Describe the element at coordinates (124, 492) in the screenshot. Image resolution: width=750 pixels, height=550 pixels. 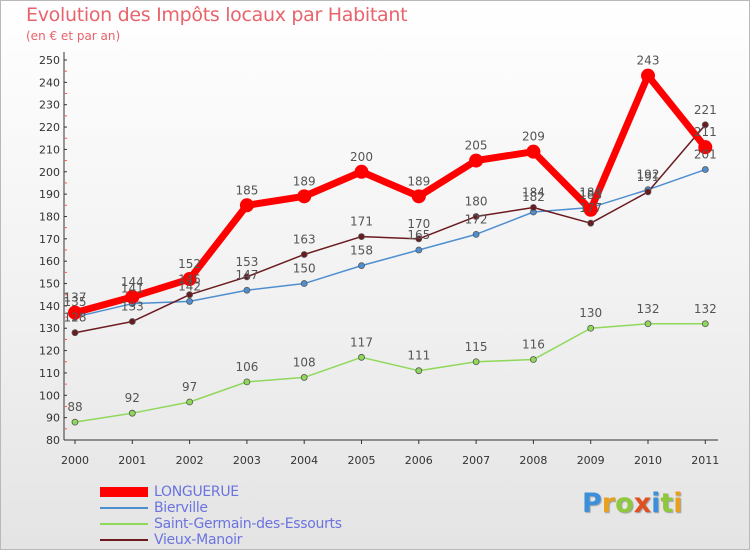
I see `legend-swatch-longuerue` at that location.